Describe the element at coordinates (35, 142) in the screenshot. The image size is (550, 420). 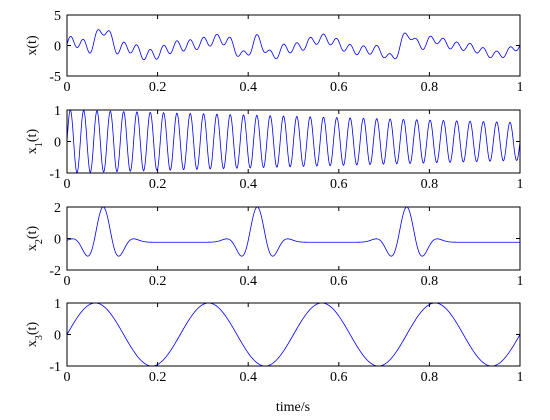
I see `y-axis-label: x1(t)` at that location.